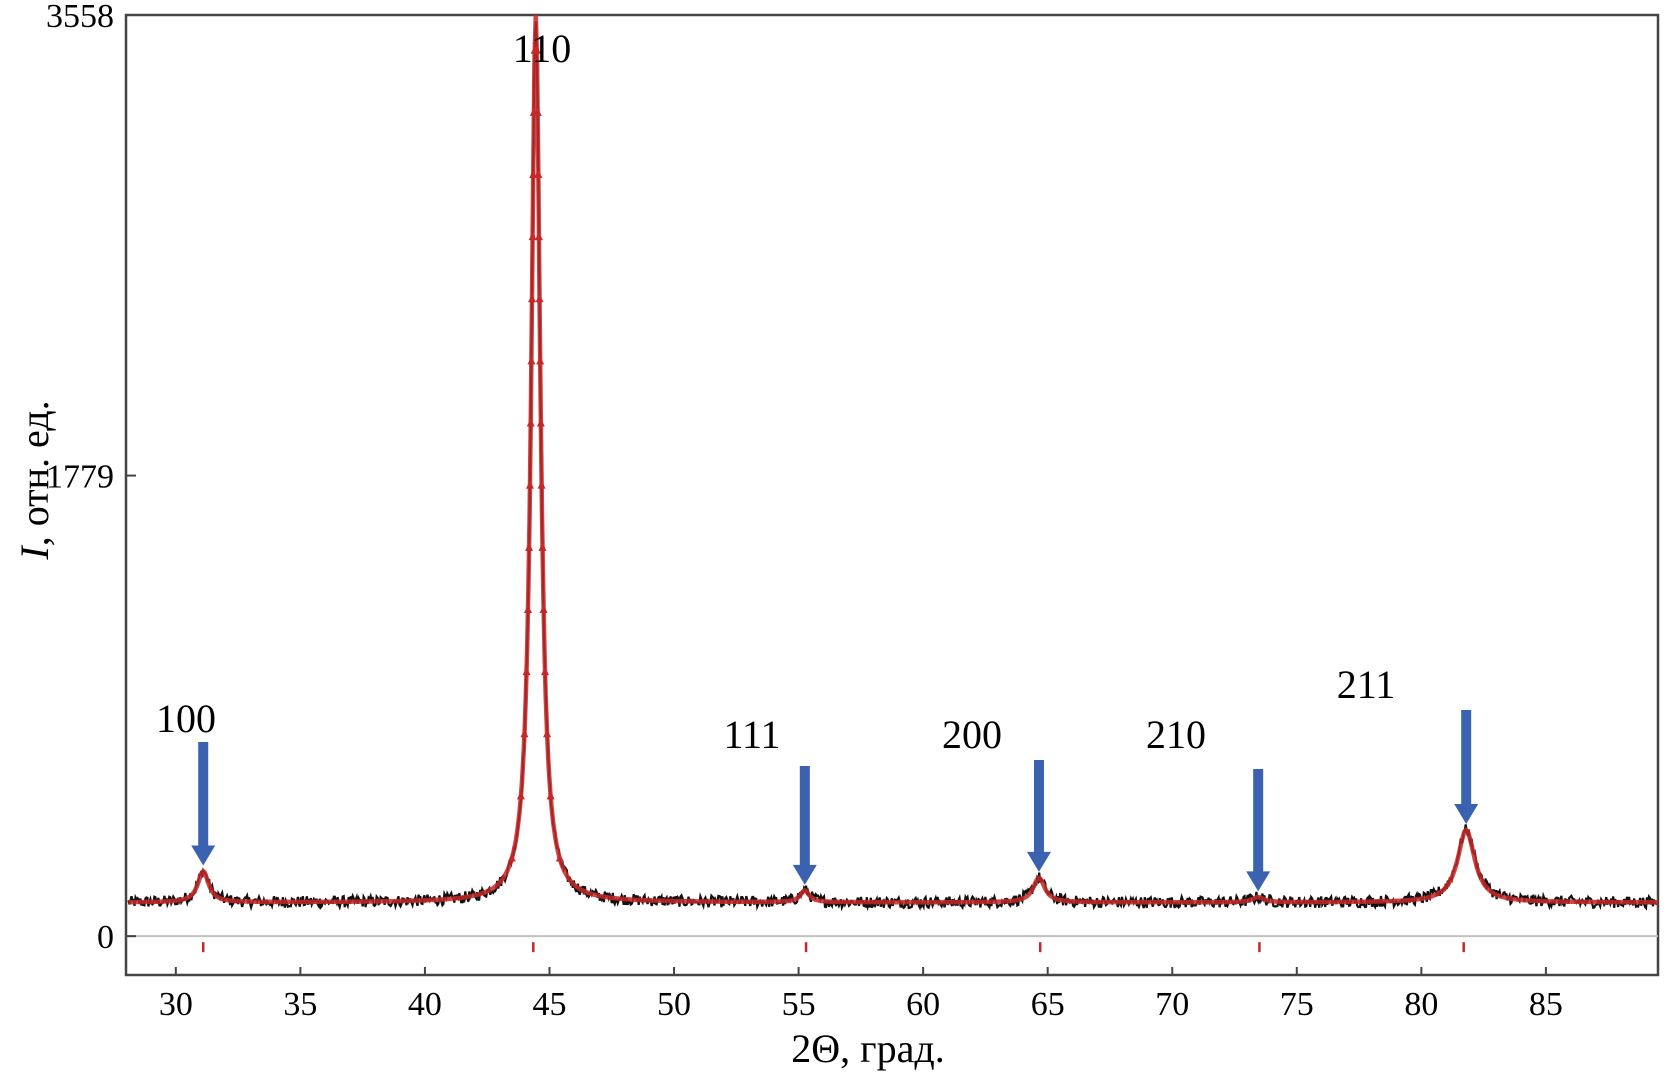  Describe the element at coordinates (1048, 1004) in the screenshot. I see `x-tick-label: 65` at that location.